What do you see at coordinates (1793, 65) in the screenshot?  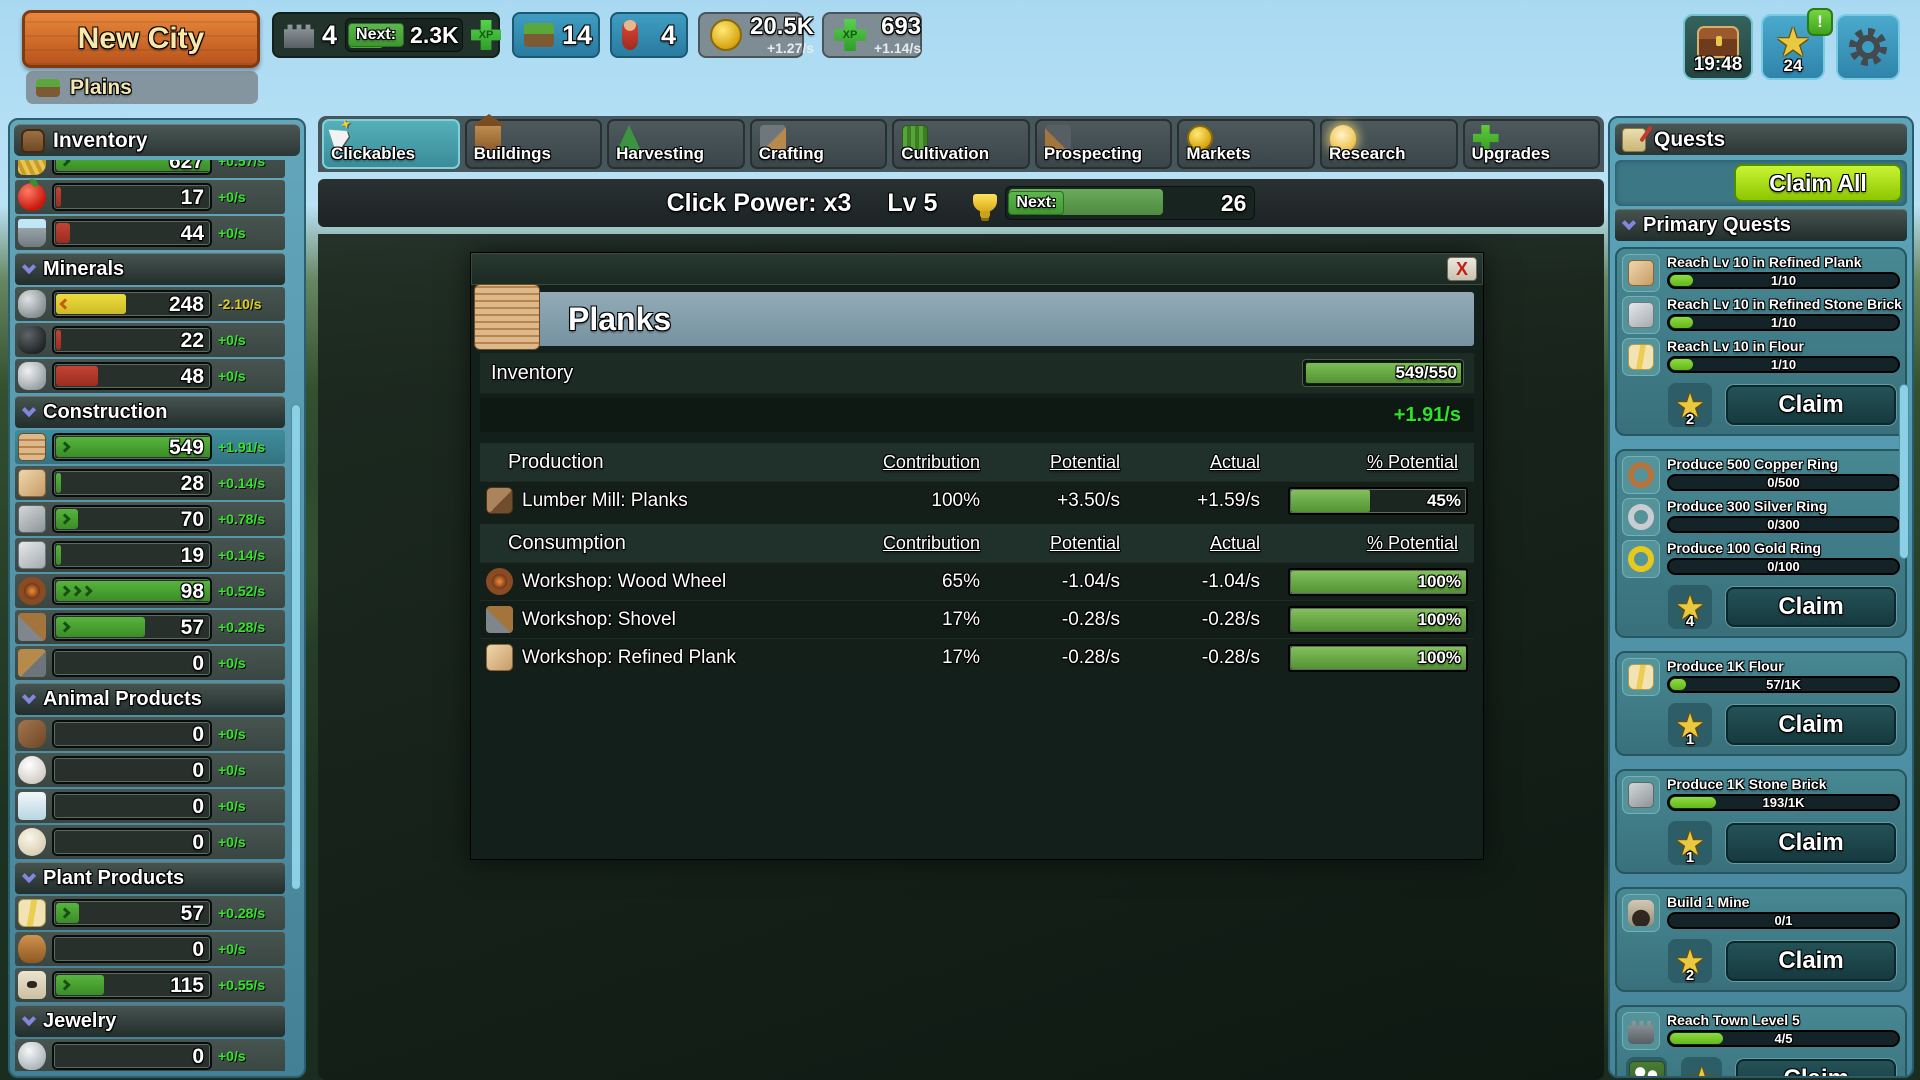 I see `achievement-count: 24` at bounding box center [1793, 65].